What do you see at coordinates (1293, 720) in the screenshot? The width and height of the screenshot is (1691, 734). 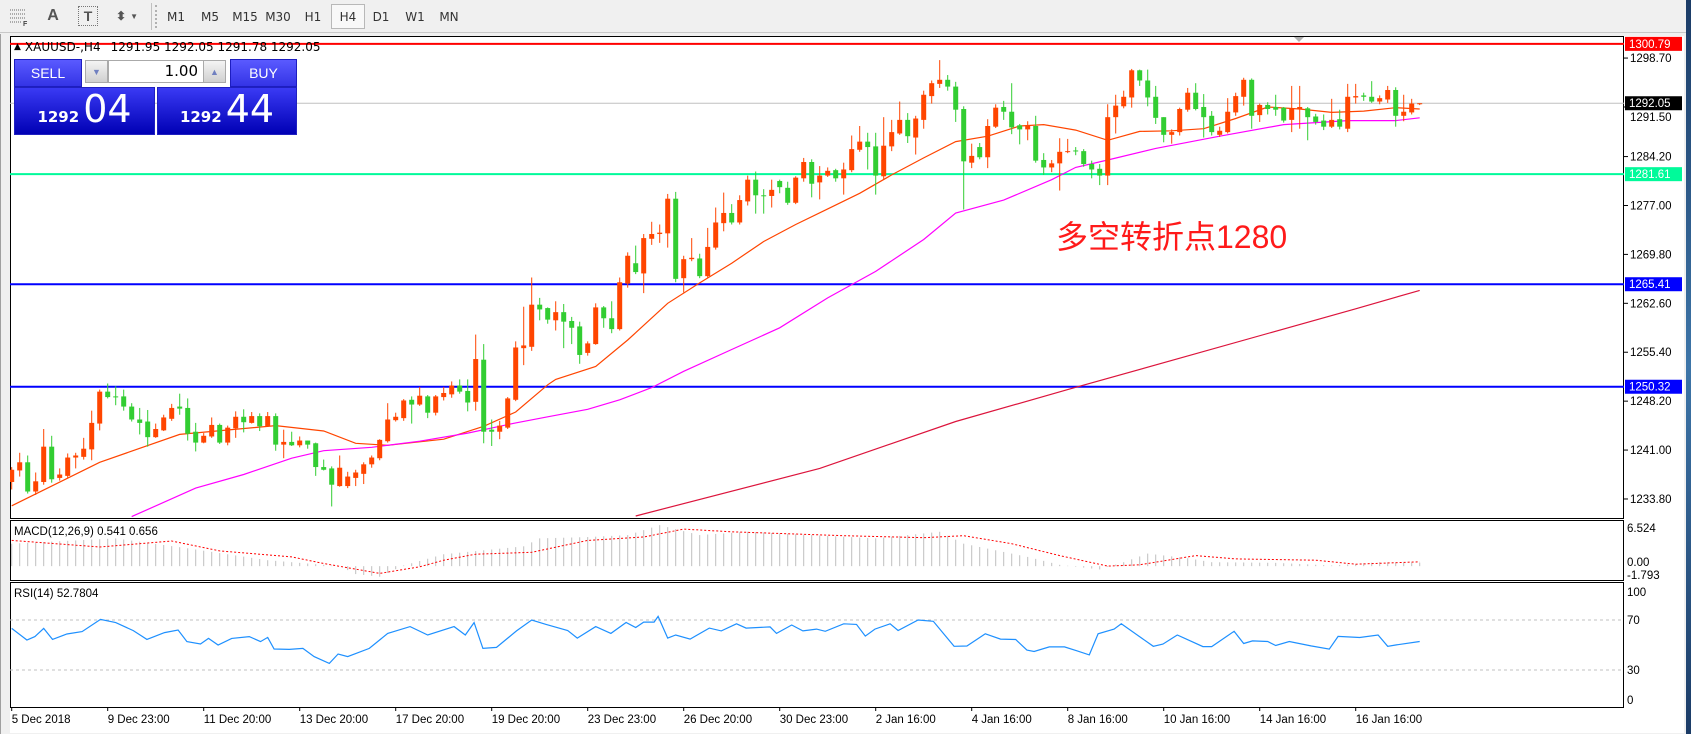 I see `time-axis-label: 14 Jan 16:00` at bounding box center [1293, 720].